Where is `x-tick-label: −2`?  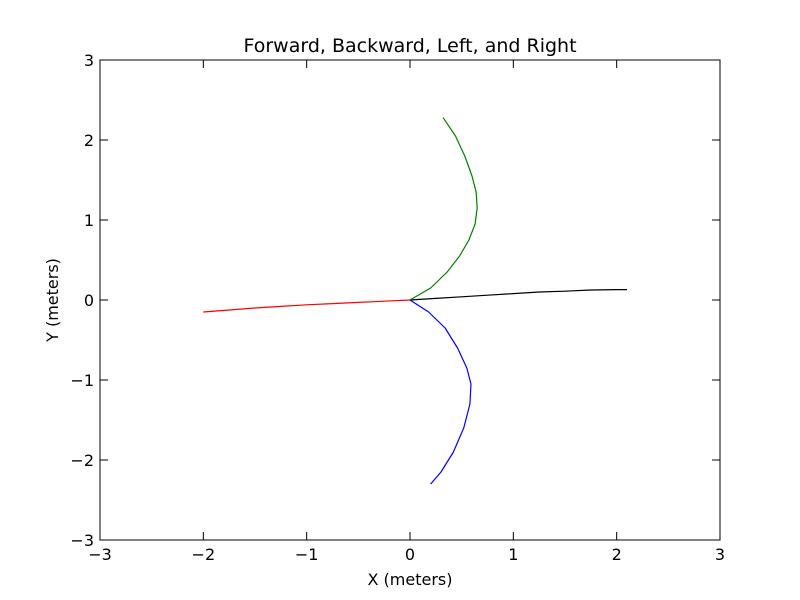 x-tick-label: −2 is located at coordinates (204, 554).